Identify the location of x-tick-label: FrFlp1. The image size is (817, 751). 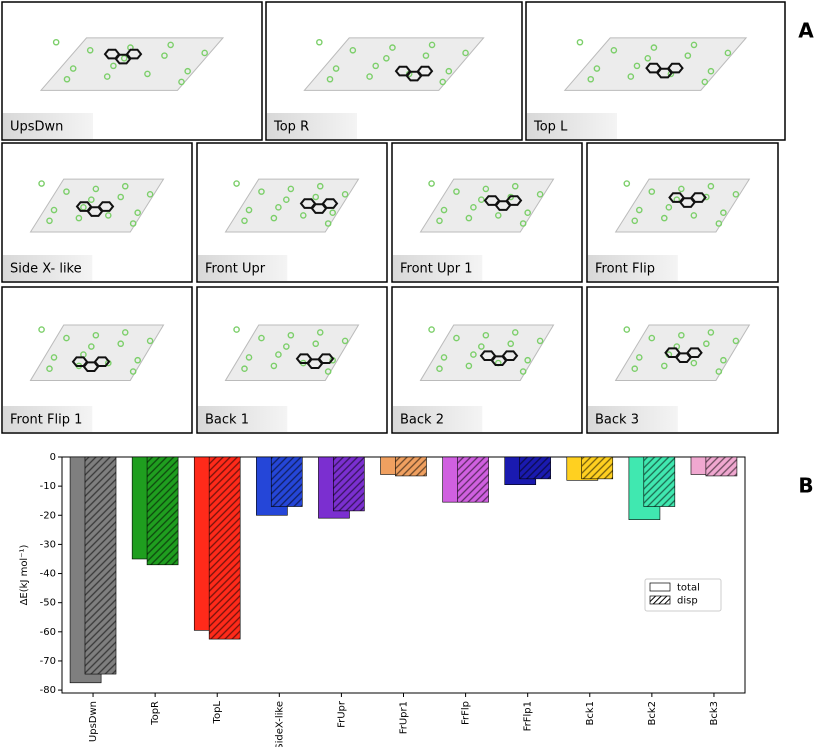
(528, 716).